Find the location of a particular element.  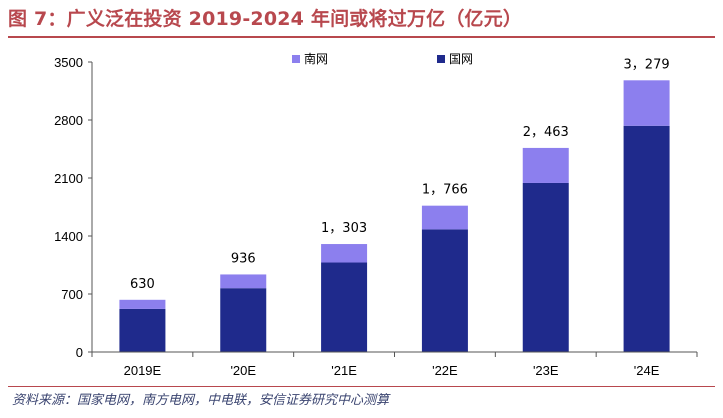

x-tick-label: '20E is located at coordinates (243, 370).